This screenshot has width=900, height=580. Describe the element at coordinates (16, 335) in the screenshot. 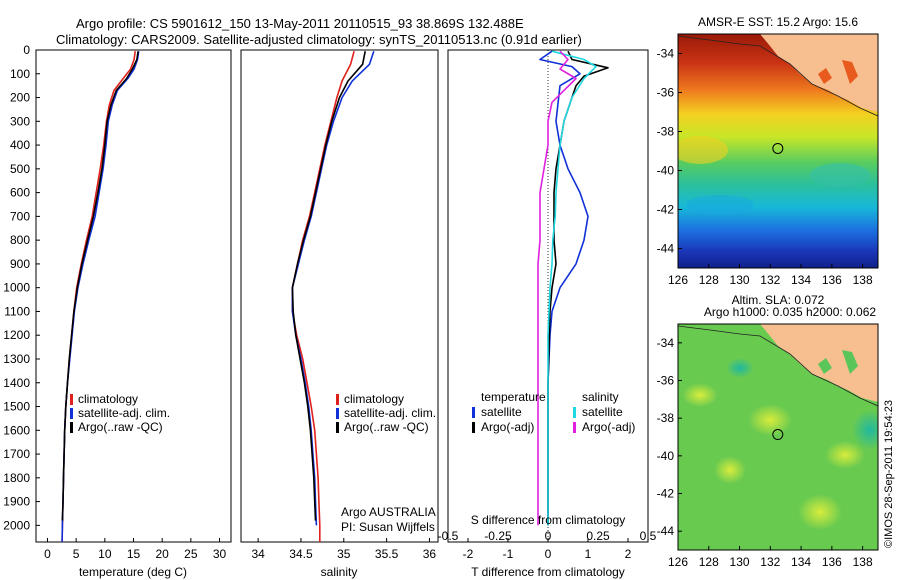

I see `depth-tick-label: 1200` at that location.